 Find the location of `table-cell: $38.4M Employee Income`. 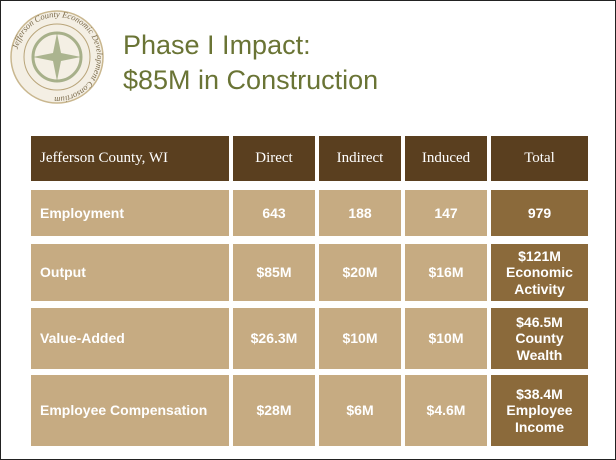

table-cell: $38.4M Employee Income is located at coordinates (539, 410).